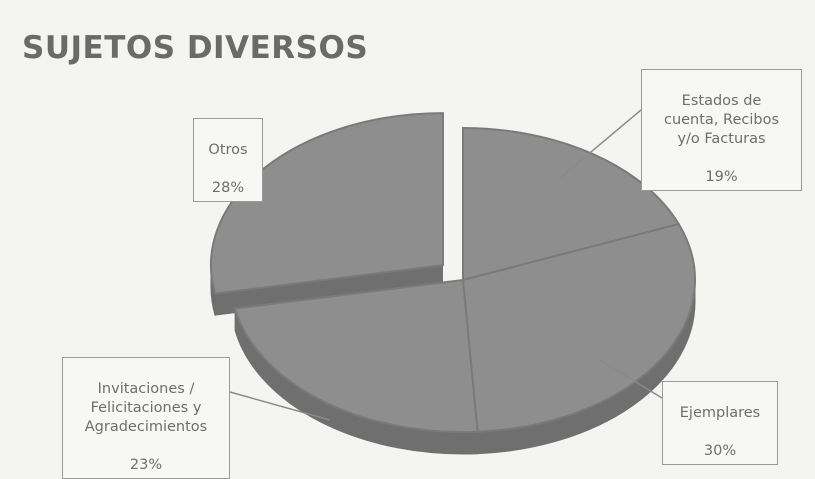 The height and width of the screenshot is (479, 815). I want to click on leader-line-invitaciones, so click(280, 406).